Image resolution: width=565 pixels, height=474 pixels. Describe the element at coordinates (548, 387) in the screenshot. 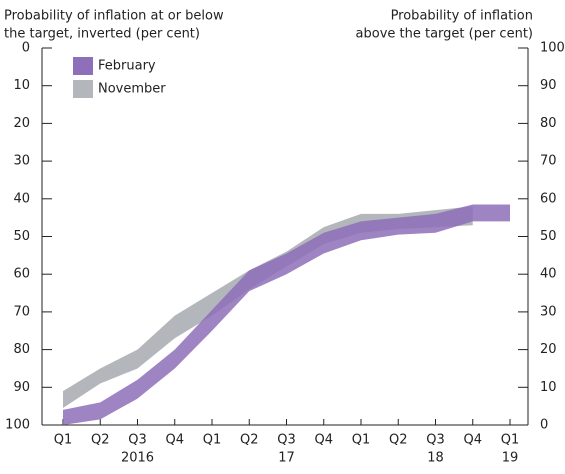

I see `y2-tick-label: 10` at that location.